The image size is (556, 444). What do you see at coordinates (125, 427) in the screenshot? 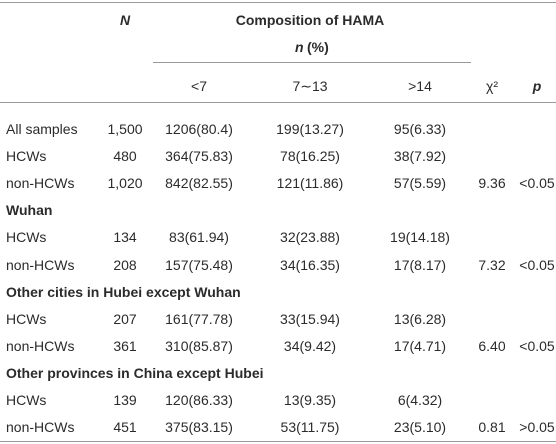
I see `cell-n: 451` at bounding box center [125, 427].